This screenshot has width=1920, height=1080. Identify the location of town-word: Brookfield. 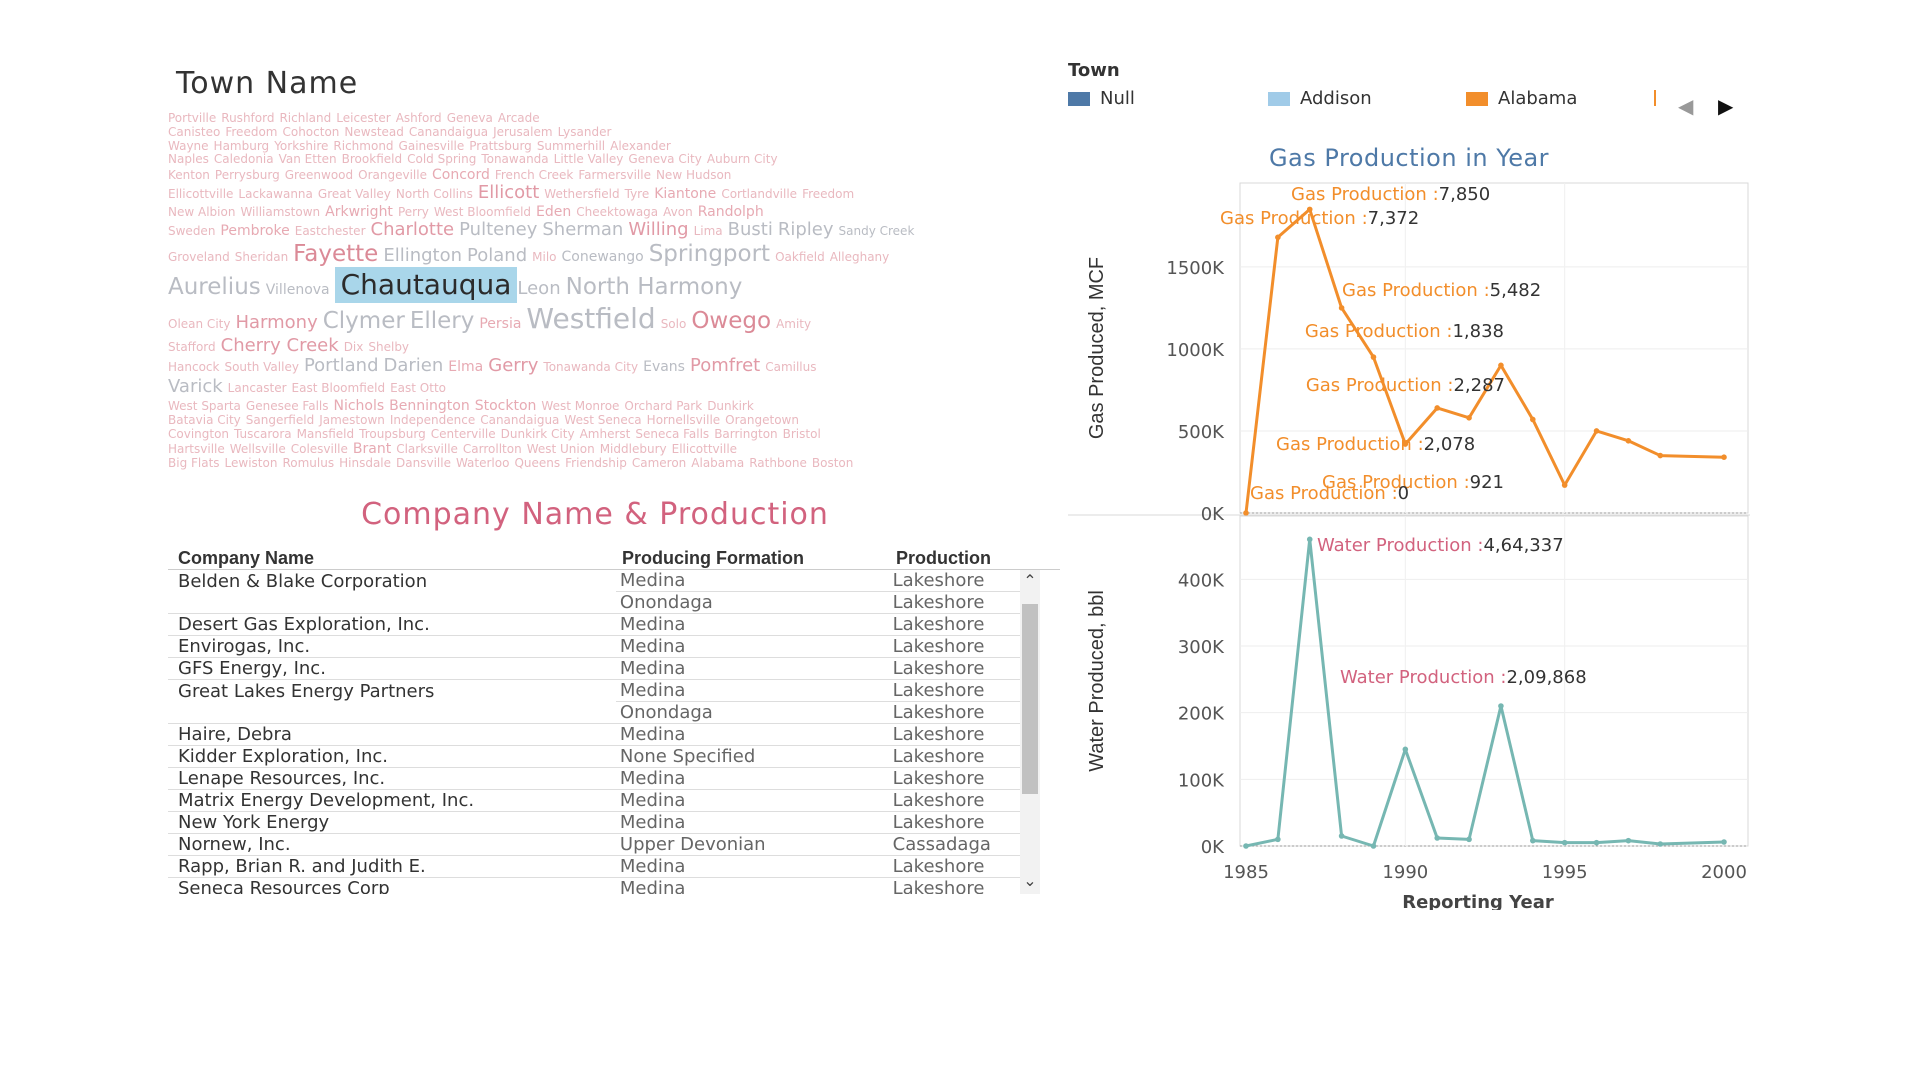
(372, 159).